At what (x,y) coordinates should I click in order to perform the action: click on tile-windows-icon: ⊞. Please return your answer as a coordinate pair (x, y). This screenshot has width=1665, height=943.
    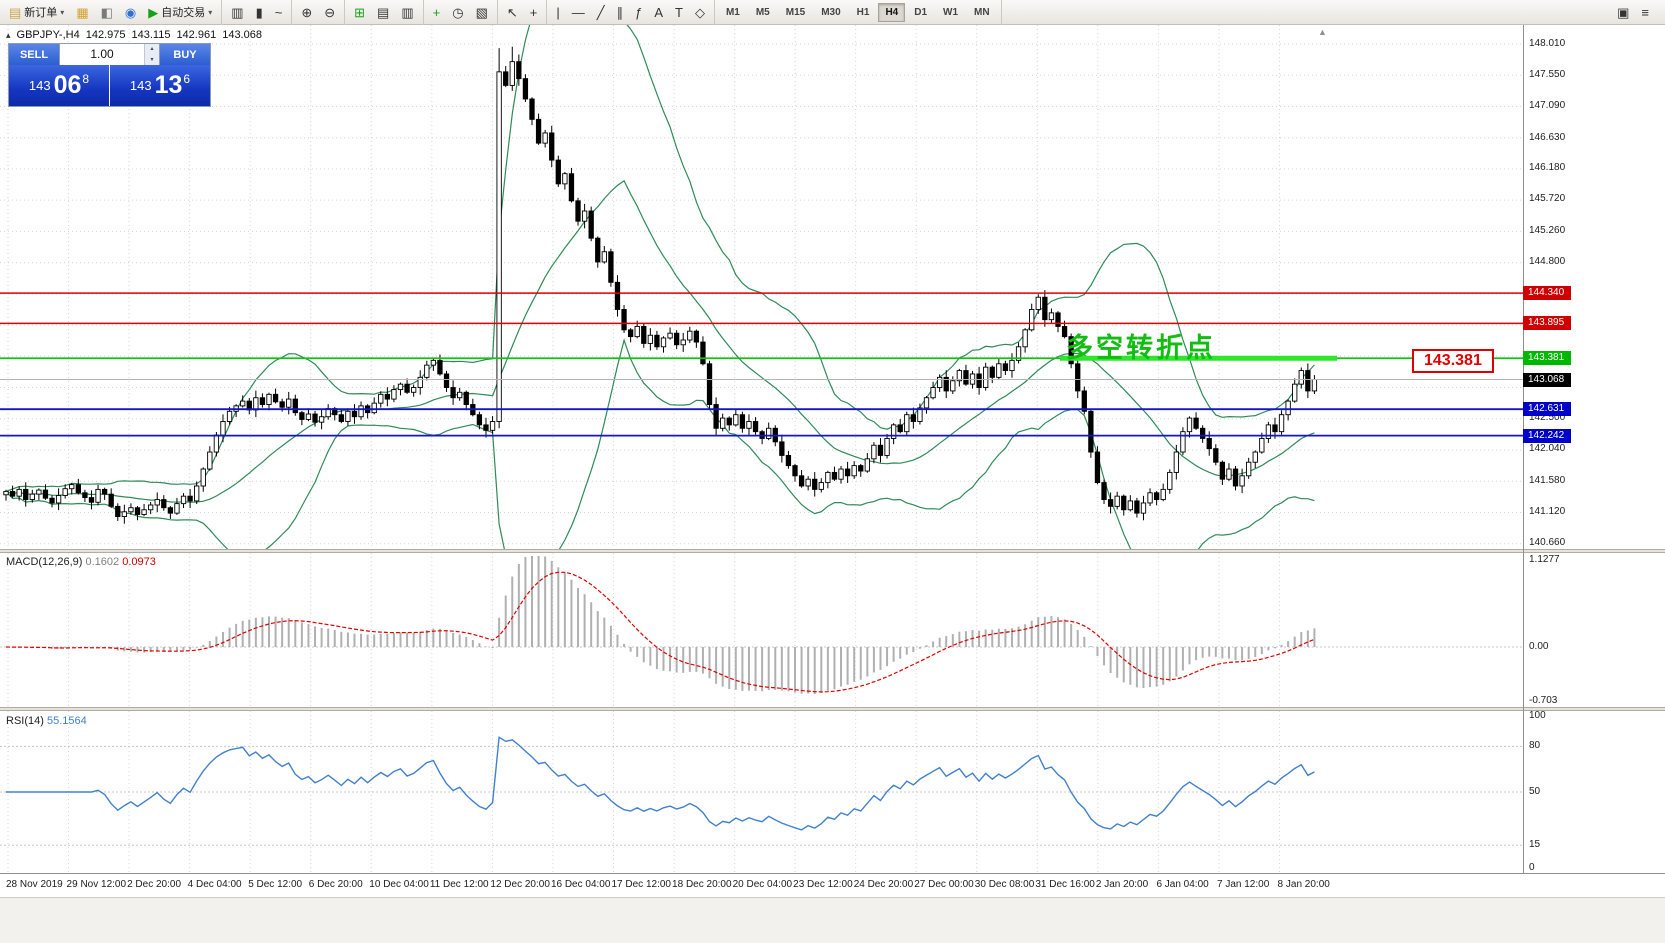
    Looking at the image, I should click on (360, 12).